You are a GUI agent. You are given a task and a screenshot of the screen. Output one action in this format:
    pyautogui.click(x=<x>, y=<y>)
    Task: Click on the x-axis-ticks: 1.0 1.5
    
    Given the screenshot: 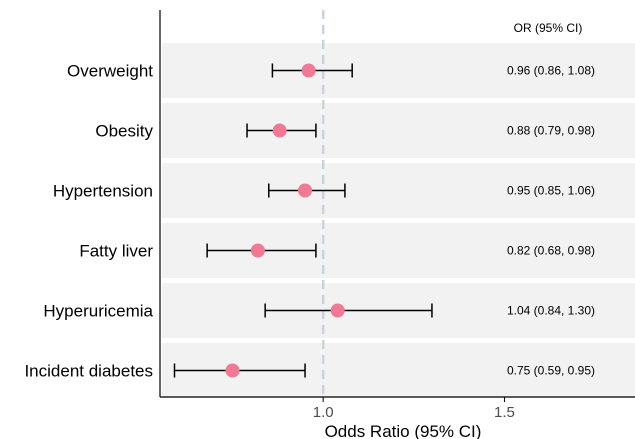 What is the action you would take?
    pyautogui.click(x=414, y=409)
    